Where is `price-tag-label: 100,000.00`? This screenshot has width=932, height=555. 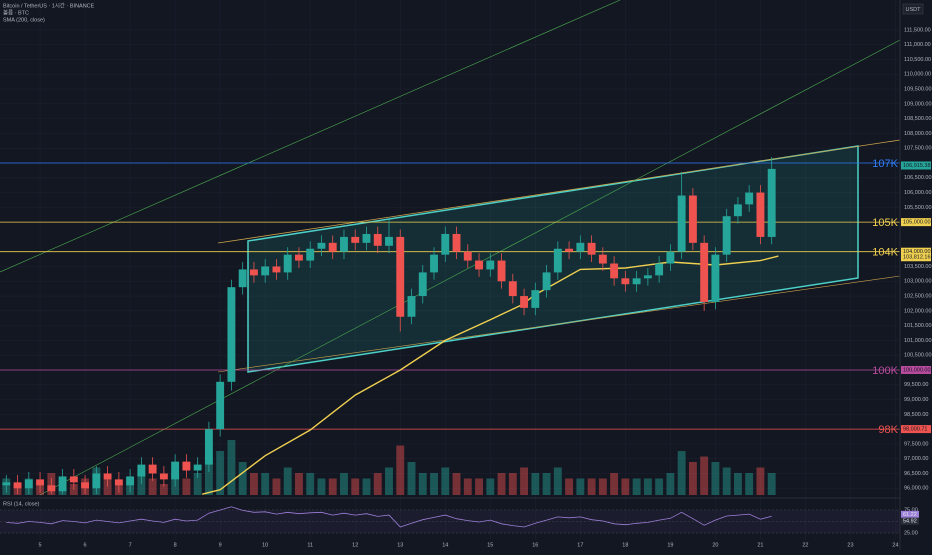
price-tag-label: 100,000.00 is located at coordinates (917, 370).